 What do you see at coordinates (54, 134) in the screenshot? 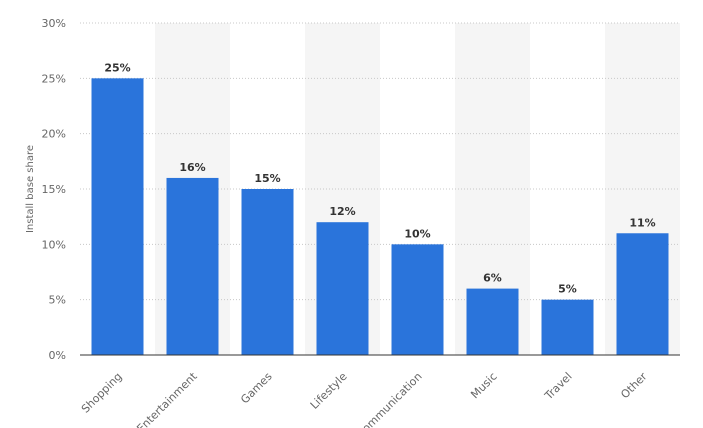
I see `y-tick-label: 20%` at bounding box center [54, 134].